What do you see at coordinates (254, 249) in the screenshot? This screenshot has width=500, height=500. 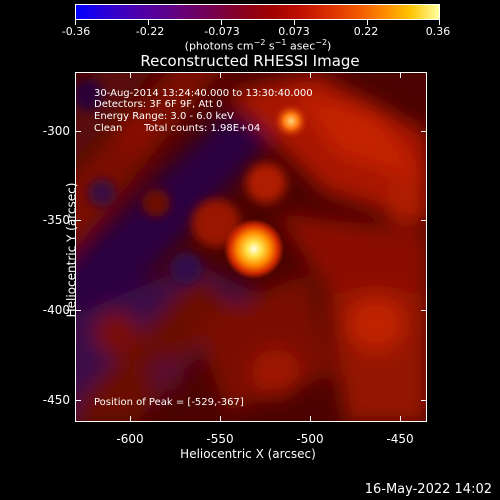 I see `primary-source` at bounding box center [254, 249].